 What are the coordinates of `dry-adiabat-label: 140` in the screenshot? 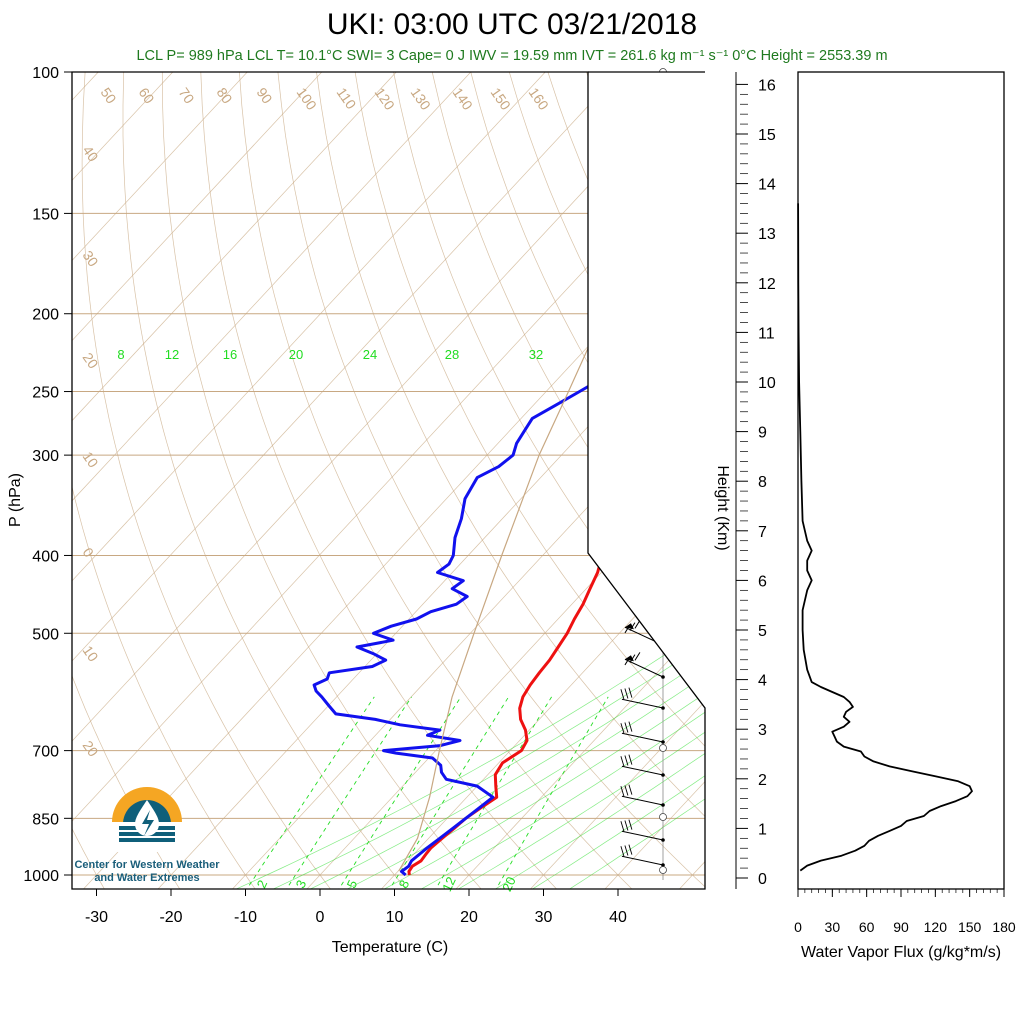 It's located at (463, 99).